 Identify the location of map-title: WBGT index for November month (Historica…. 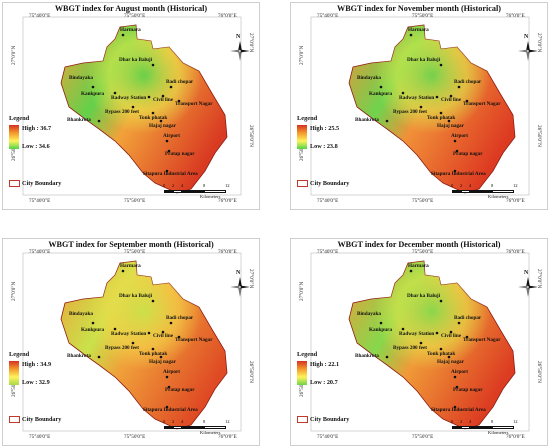
(419, 8).